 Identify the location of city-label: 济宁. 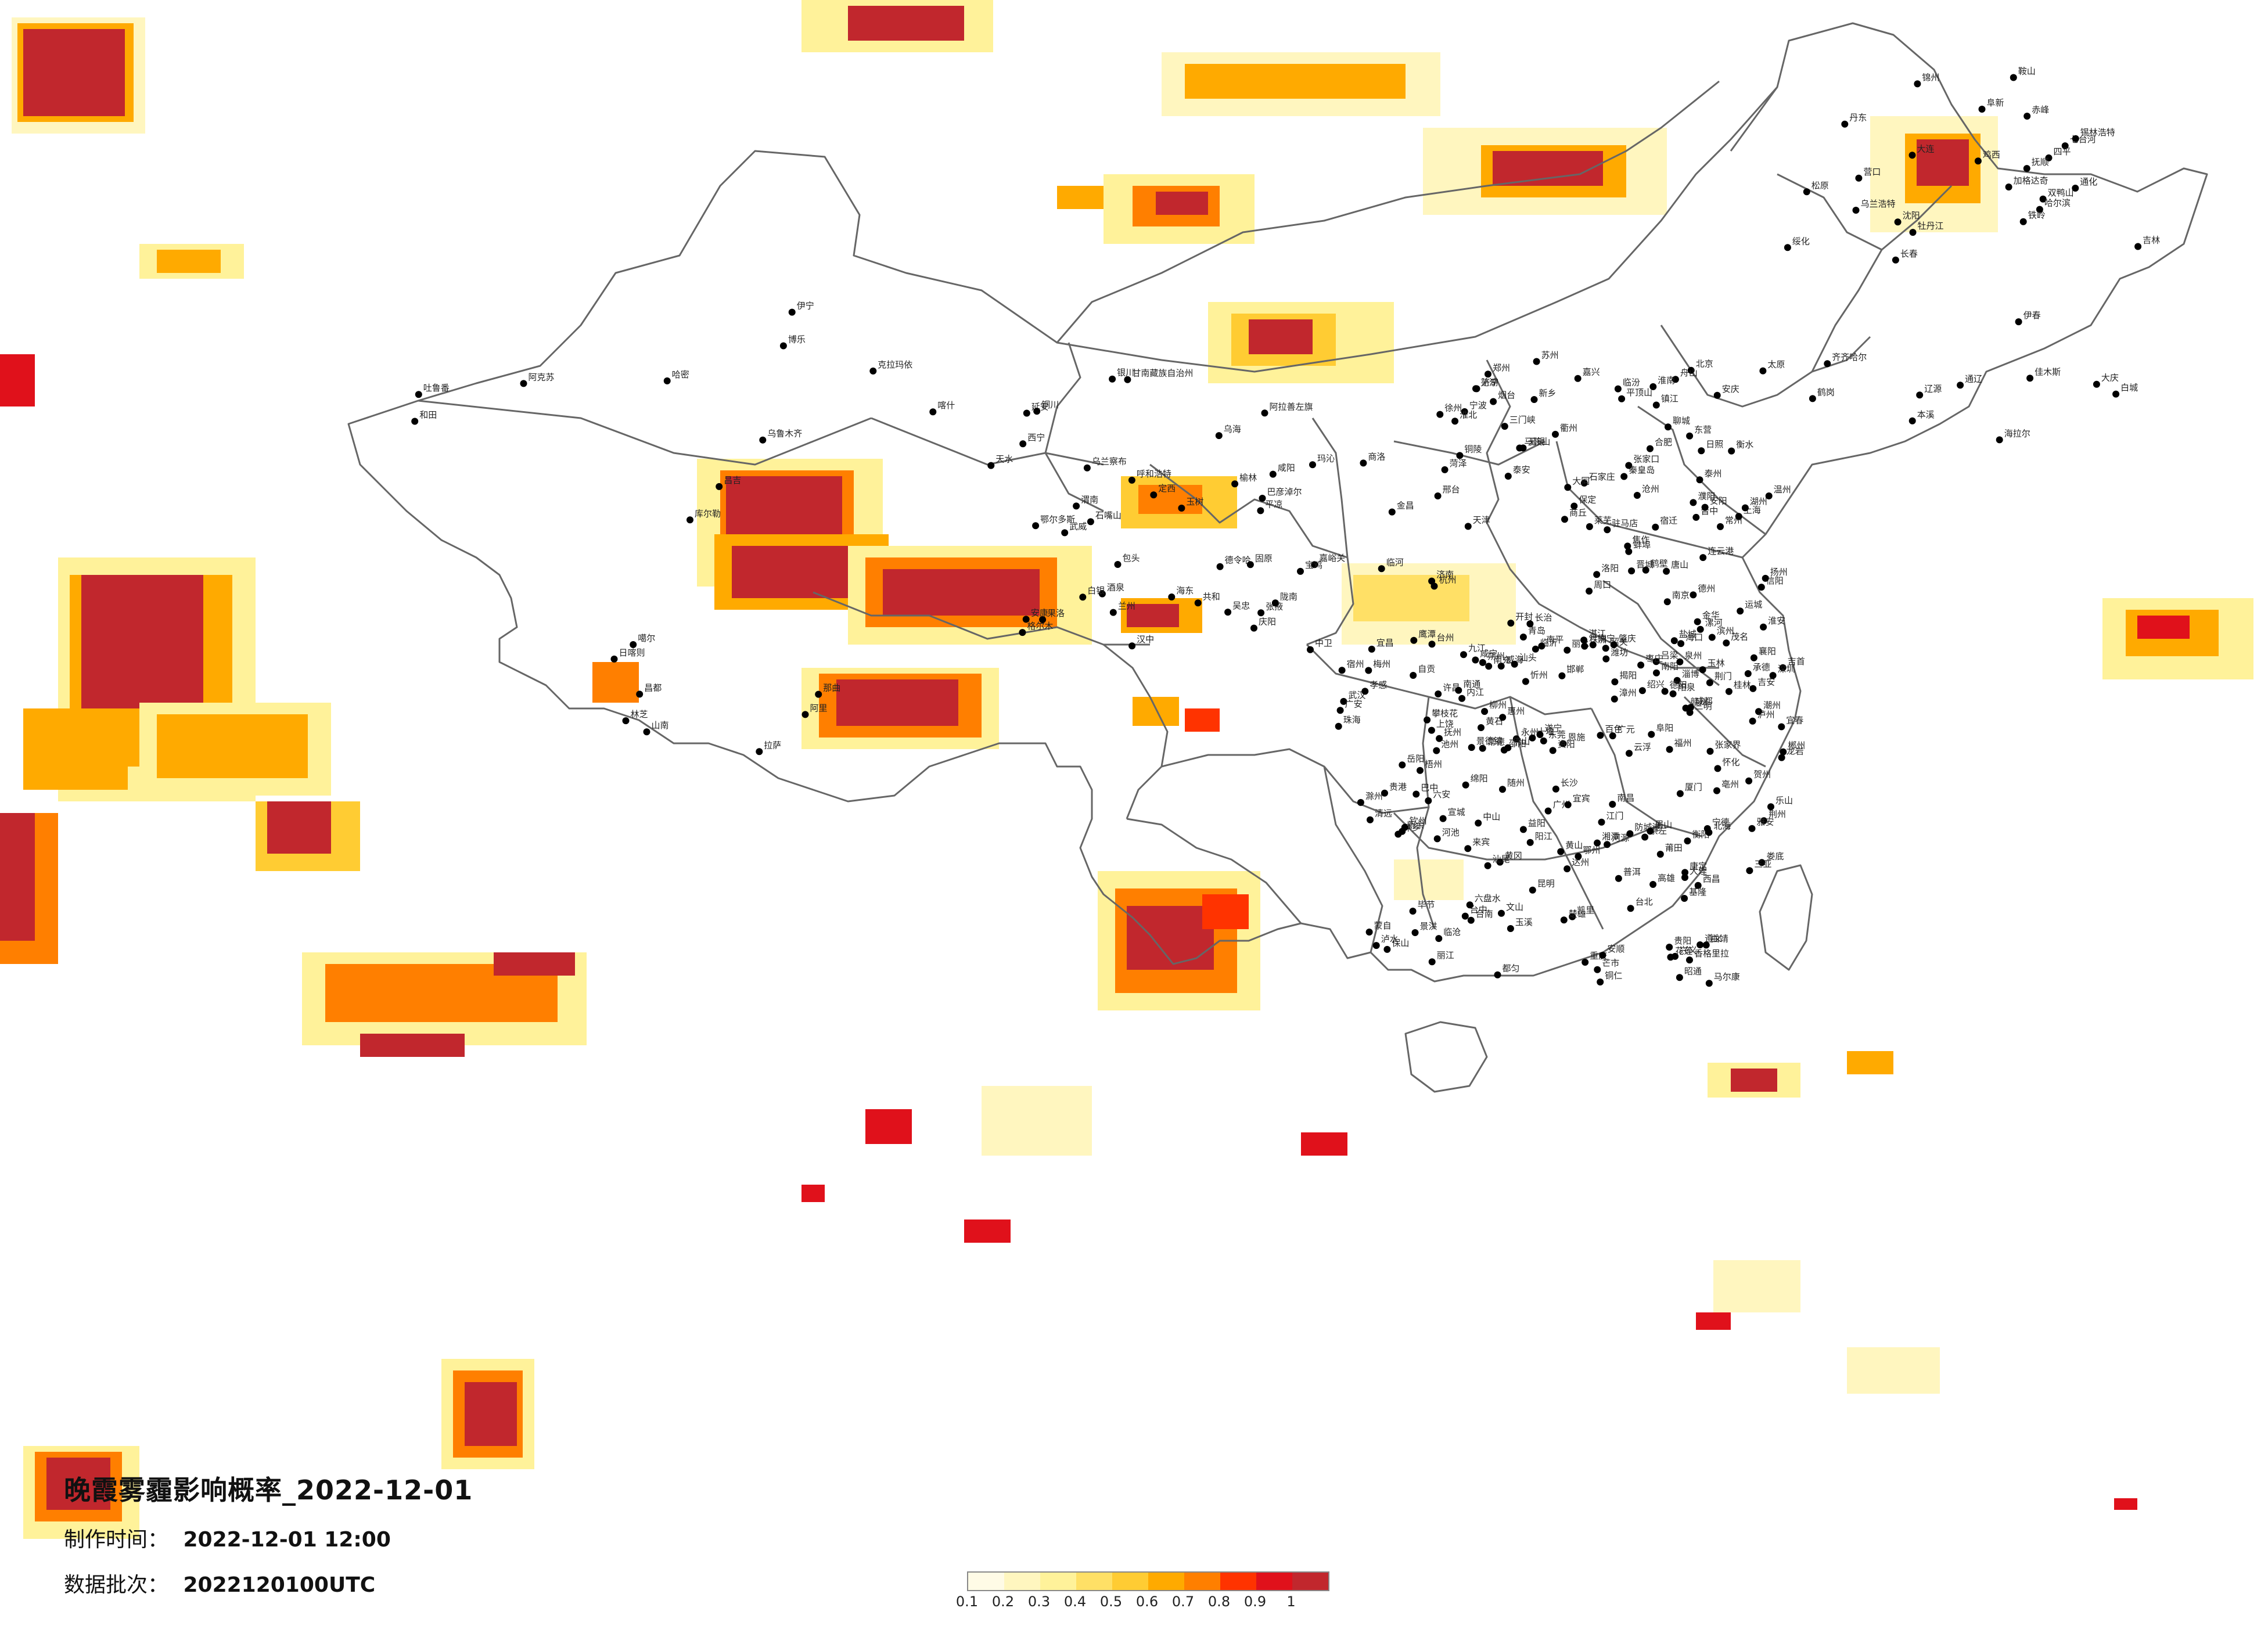
(1490, 382).